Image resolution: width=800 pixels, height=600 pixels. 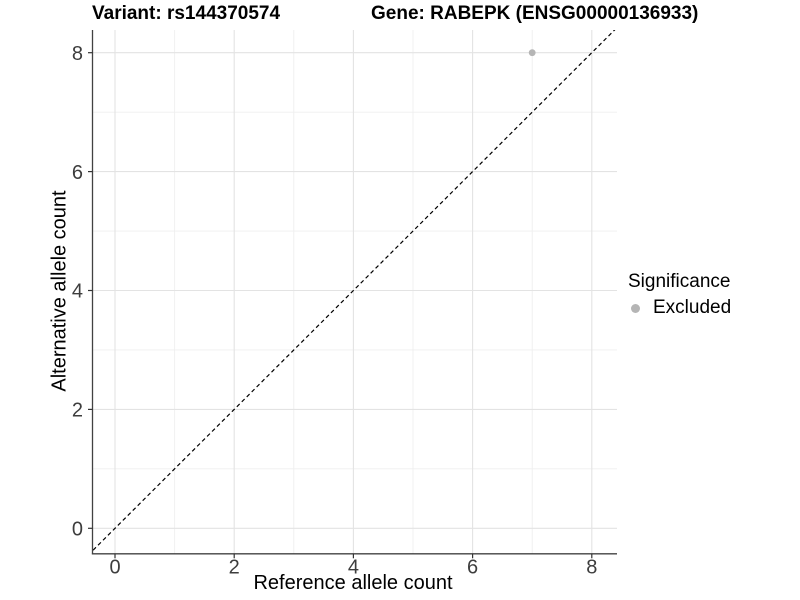 I want to click on x-tick-label: 2, so click(x=234, y=567).